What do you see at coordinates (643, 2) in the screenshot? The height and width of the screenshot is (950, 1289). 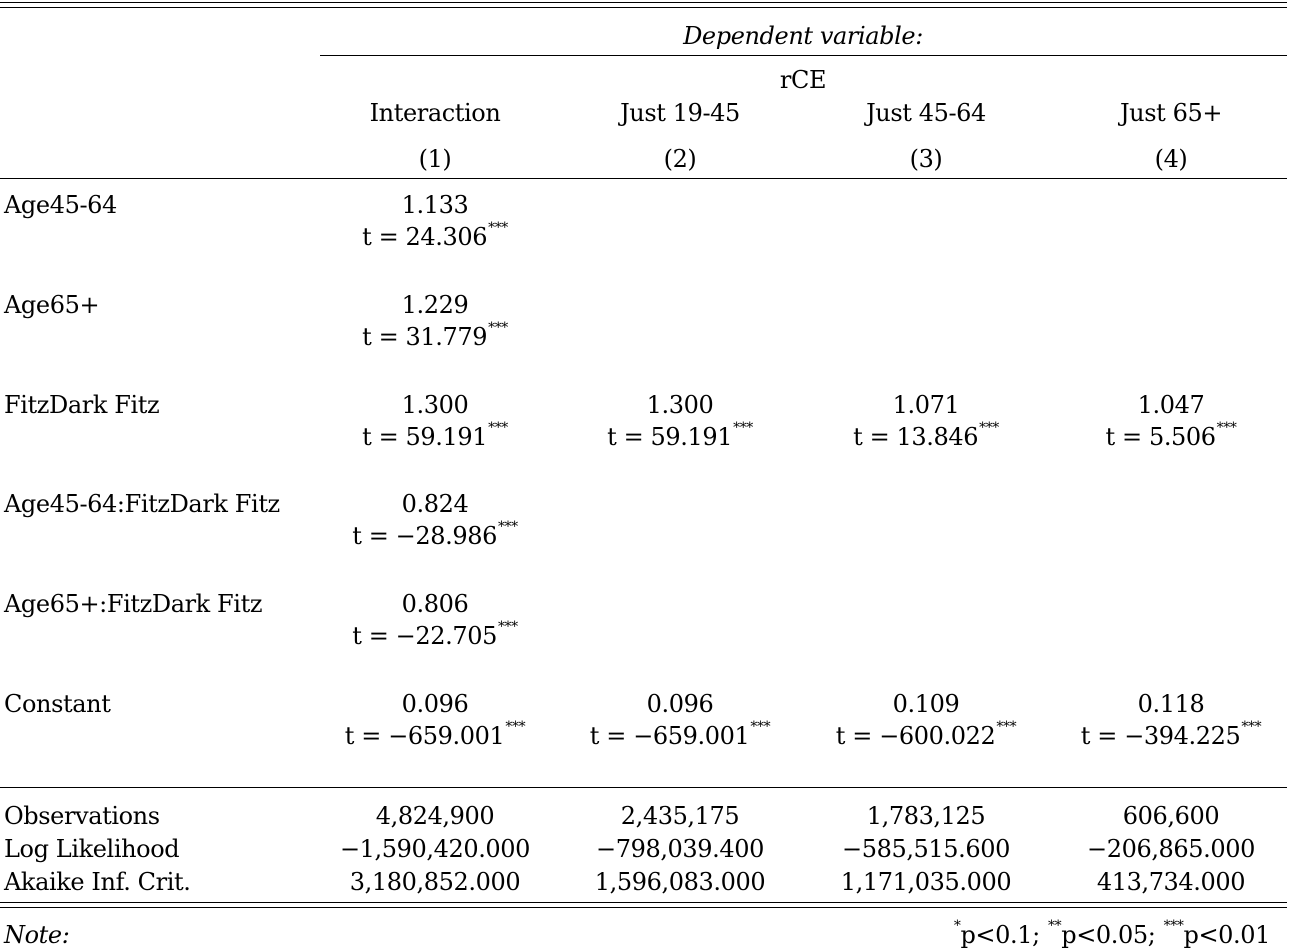 I see `top-rule` at bounding box center [643, 2].